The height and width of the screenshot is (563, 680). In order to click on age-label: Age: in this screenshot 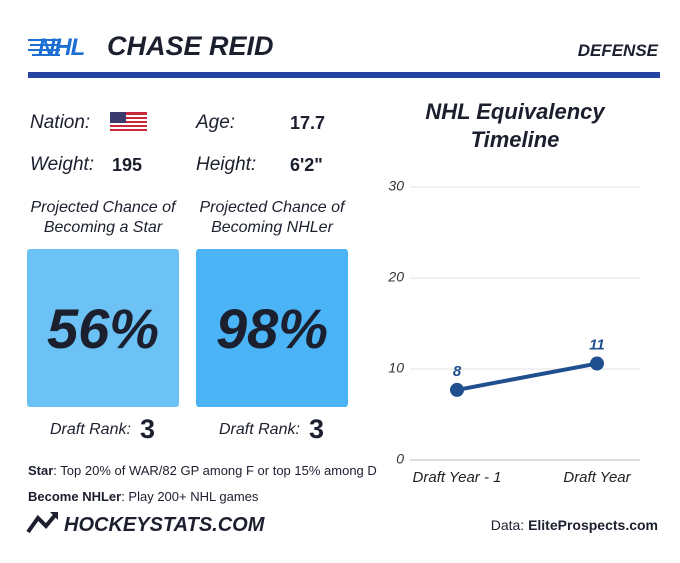, I will do `click(216, 122)`.